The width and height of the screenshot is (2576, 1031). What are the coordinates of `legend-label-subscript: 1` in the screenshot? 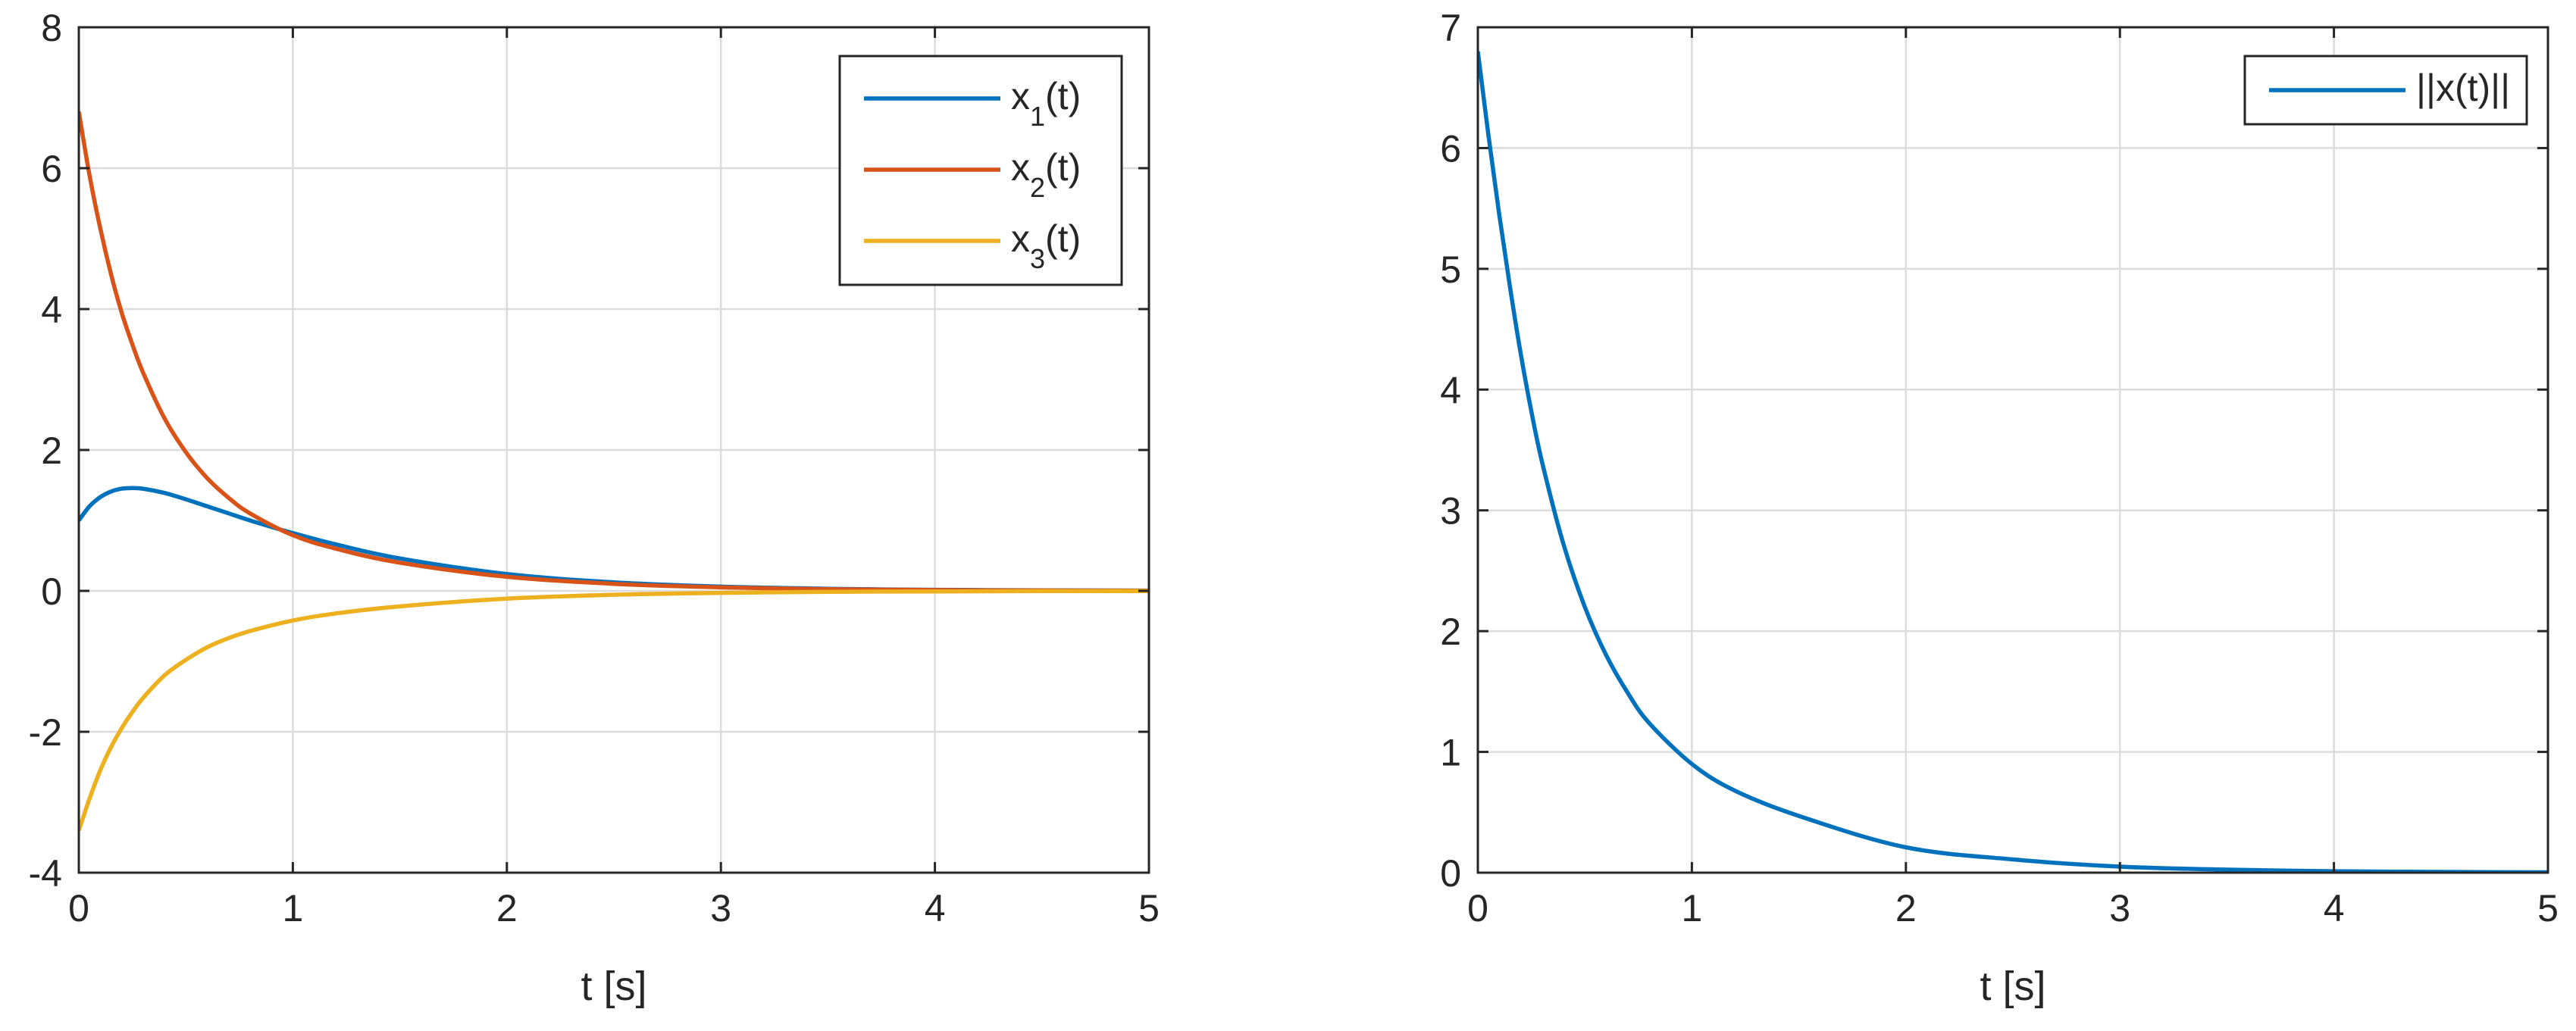 It's located at (1037, 117).